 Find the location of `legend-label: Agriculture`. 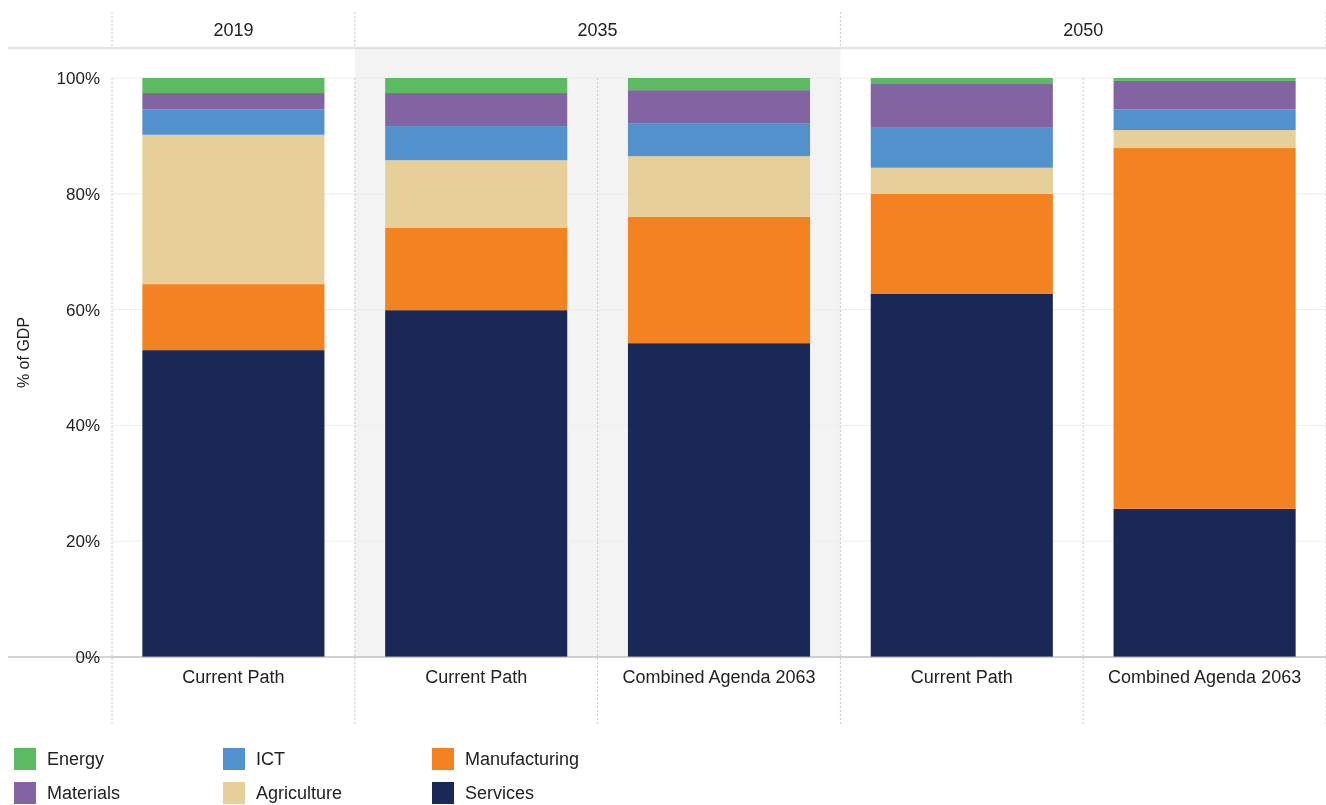

legend-label: Agriculture is located at coordinates (299, 793).